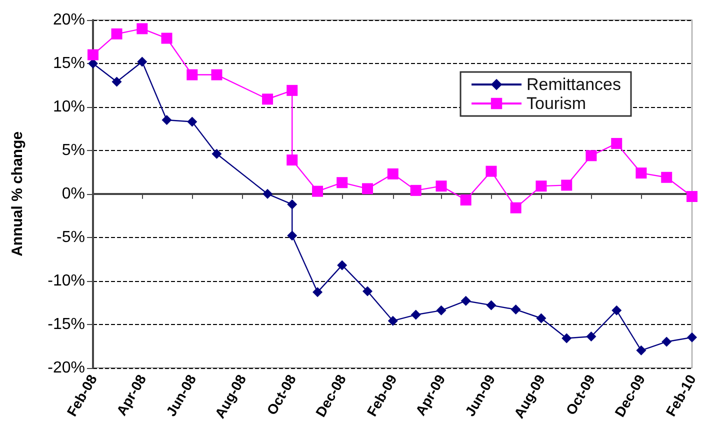 This screenshot has height=423, width=701. What do you see at coordinates (70, 237) in the screenshot?
I see `y-tick-label: -5%` at bounding box center [70, 237].